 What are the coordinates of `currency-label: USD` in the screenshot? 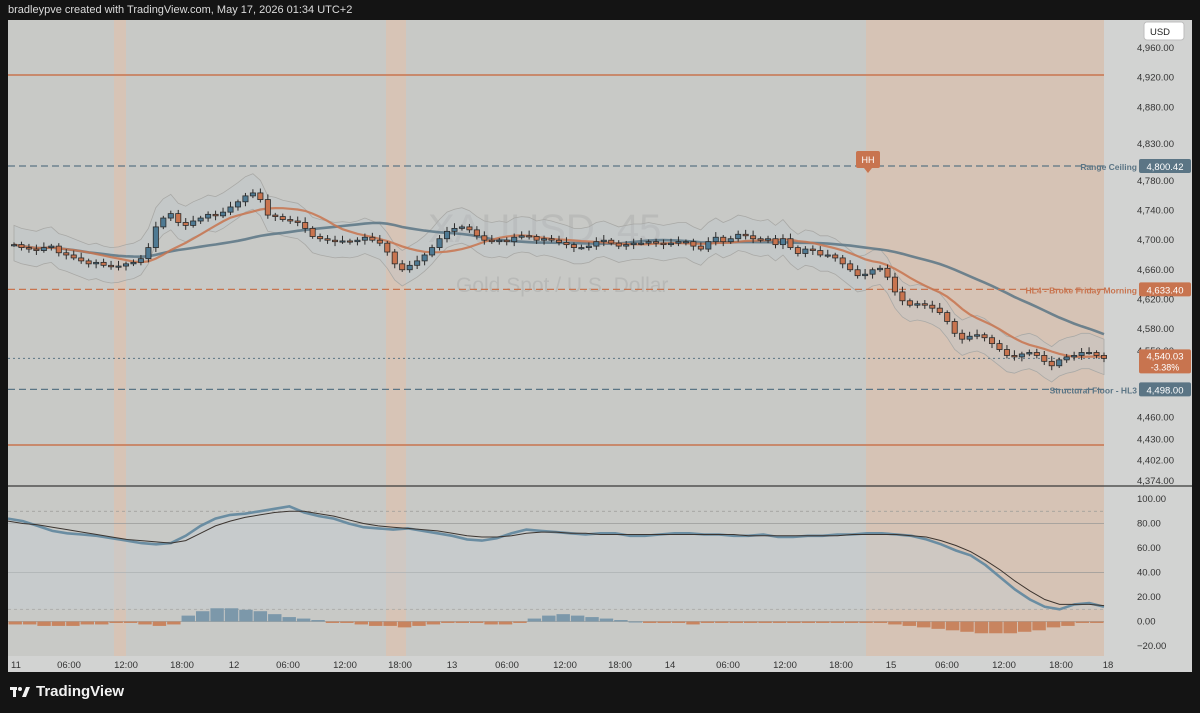 It's located at (1160, 32).